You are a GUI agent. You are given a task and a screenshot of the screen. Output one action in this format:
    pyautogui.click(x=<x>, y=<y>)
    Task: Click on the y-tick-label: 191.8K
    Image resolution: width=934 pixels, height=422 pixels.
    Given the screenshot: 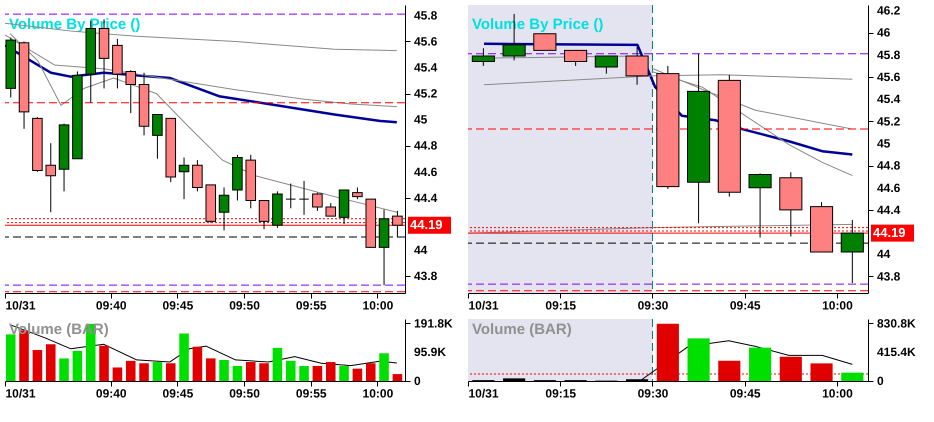 What is the action you would take?
    pyautogui.click(x=434, y=323)
    